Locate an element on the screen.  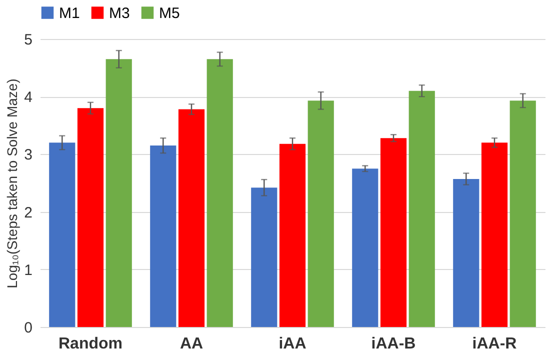
y-axis-title: Log₁₀(Steps taken to Solve Maze) is located at coordinates (12, 183).